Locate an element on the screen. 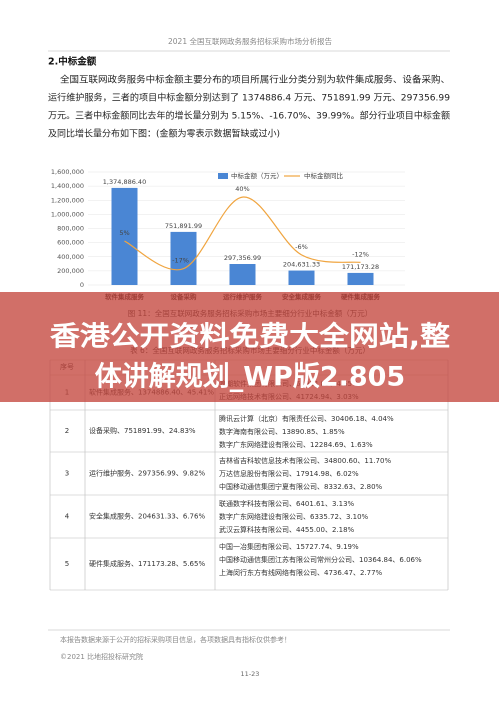 The image size is (499, 706). y-tick-label: 1,600,000 is located at coordinates (67, 172).